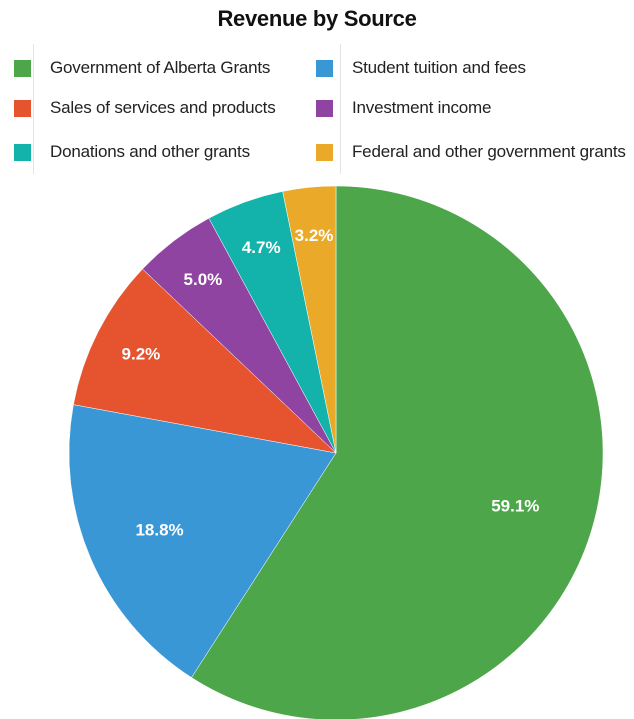 This screenshot has height=719, width=634. Describe the element at coordinates (489, 151) in the screenshot. I see `legend-label: Federal and other government grants` at that location.